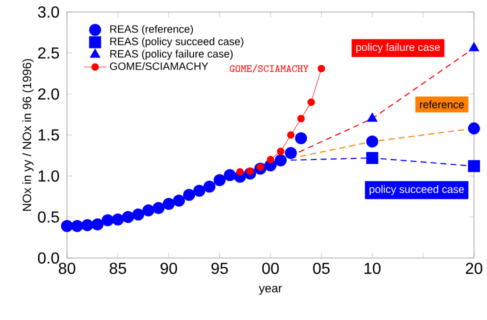 Image resolution: width=487 pixels, height=320 pixels. Describe the element at coordinates (269, 68) in the screenshot. I see `text: GOME/SCIAMACHY` at that location.